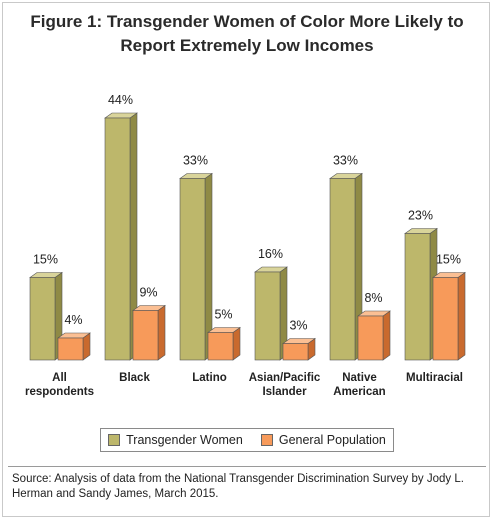 Image resolution: width=494 pixels, height=521 pixels. What do you see at coordinates (461, 316) in the screenshot?
I see `bar-side-general-population-multiracial` at bounding box center [461, 316].